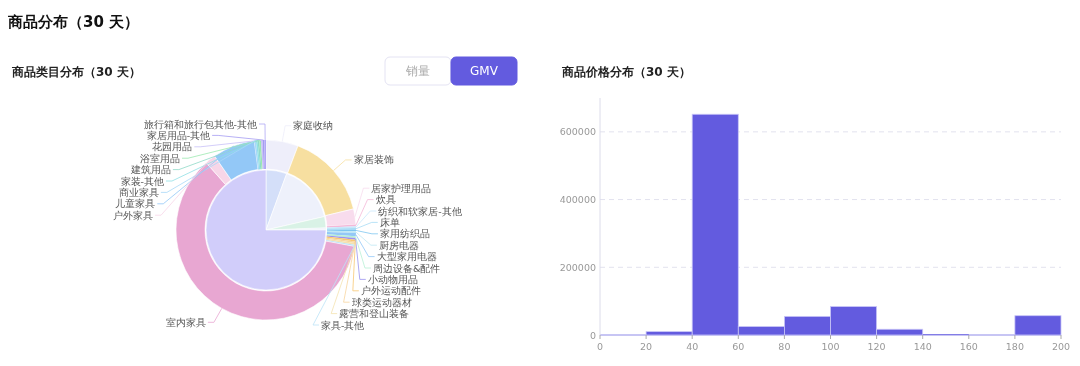 The image size is (1080, 366). I want to click on x-tick-label: 0, so click(600, 346).